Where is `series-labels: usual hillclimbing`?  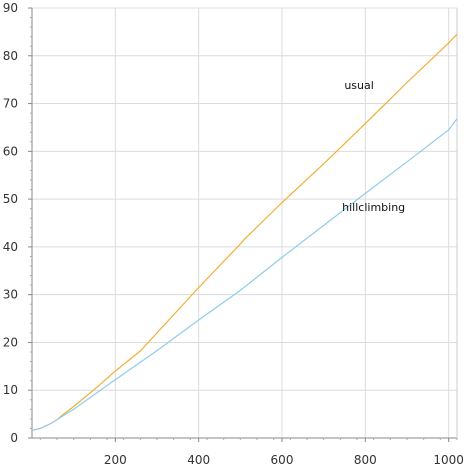 series-labels: usual hillclimbing is located at coordinates (373, 146).